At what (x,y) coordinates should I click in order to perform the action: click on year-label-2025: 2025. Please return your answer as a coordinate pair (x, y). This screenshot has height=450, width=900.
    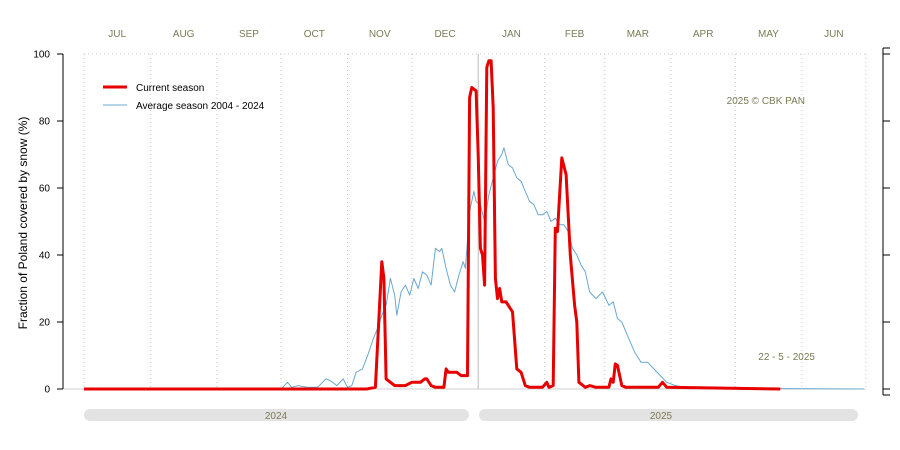
    Looking at the image, I should click on (661, 416).